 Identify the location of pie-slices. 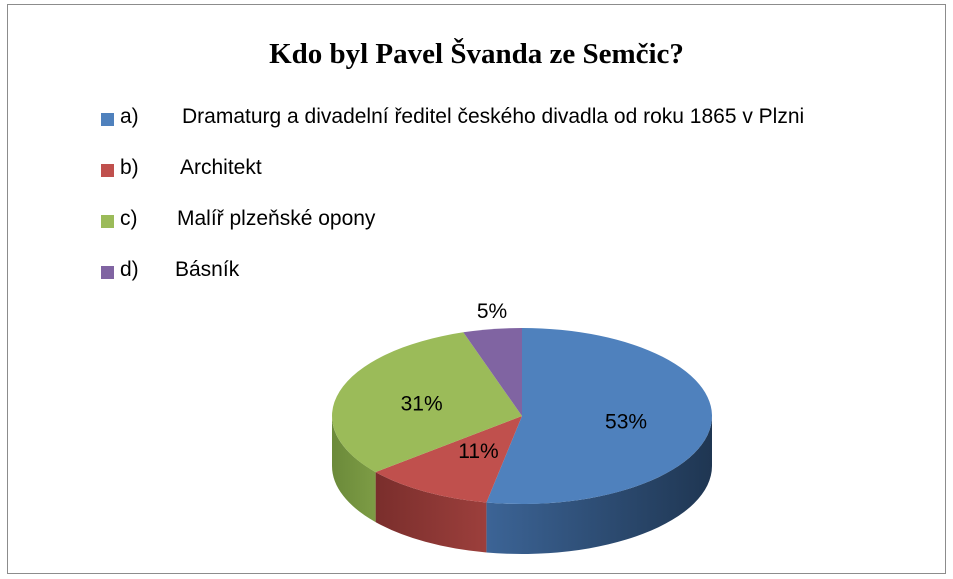
(521, 416).